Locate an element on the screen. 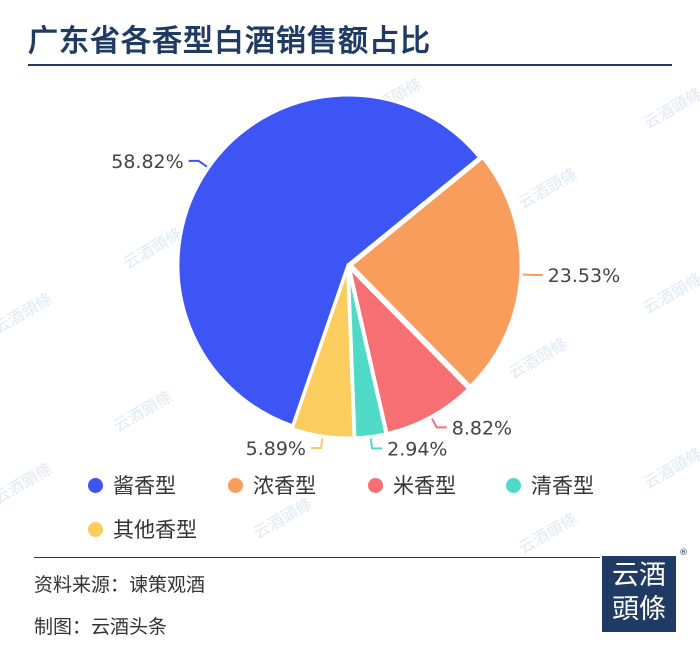 The height and width of the screenshot is (652, 700). title-divider is located at coordinates (350, 65).